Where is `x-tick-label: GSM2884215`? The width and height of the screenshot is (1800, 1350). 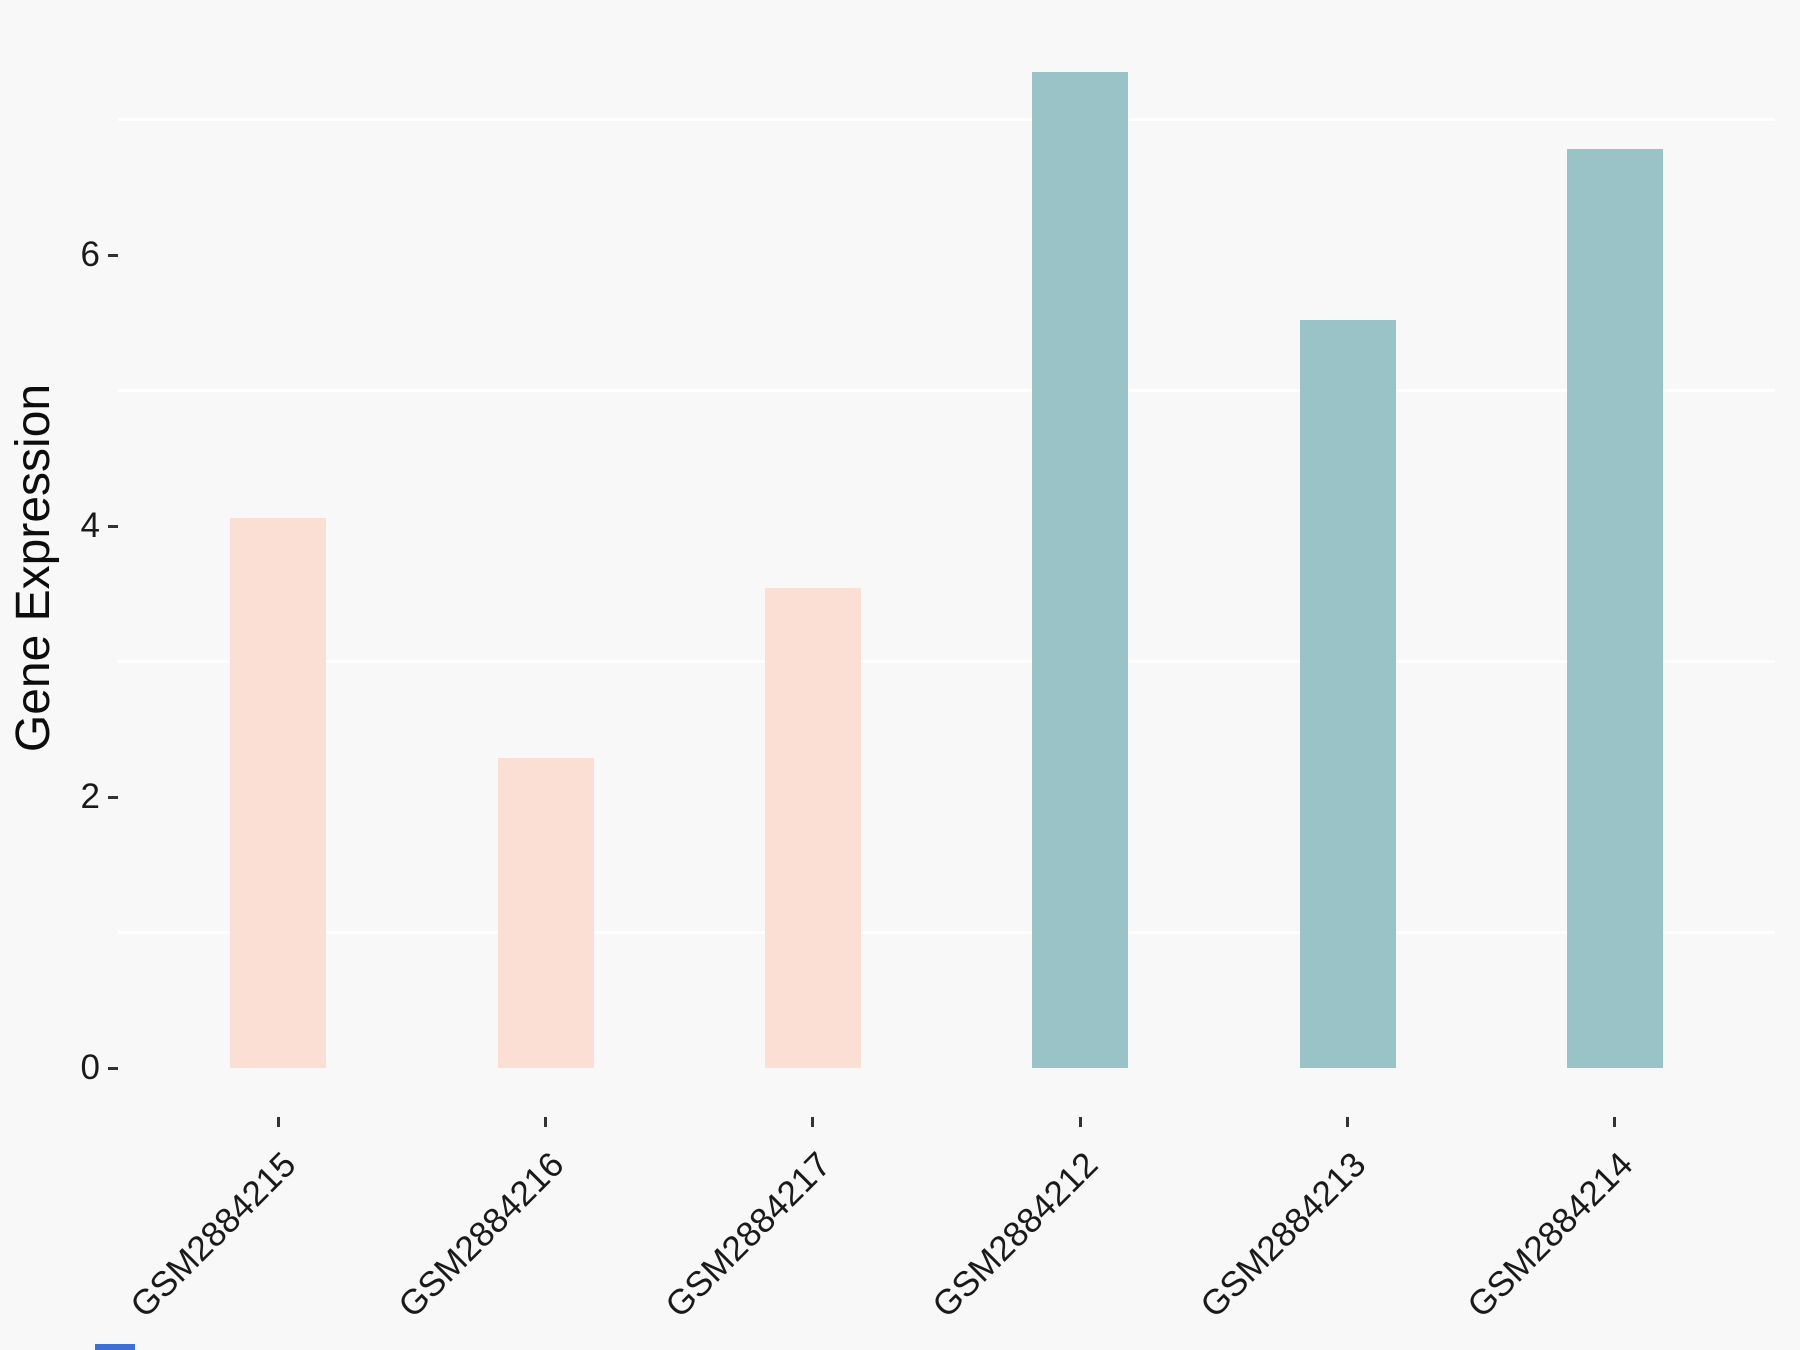 x-tick-label: GSM2884215 is located at coordinates (213, 1235).